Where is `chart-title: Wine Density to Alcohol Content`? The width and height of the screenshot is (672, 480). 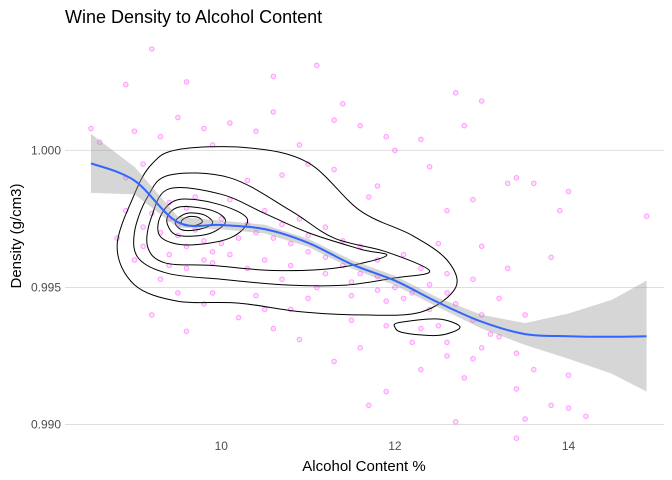 chart-title: Wine Density to Alcohol Content is located at coordinates (193, 17).